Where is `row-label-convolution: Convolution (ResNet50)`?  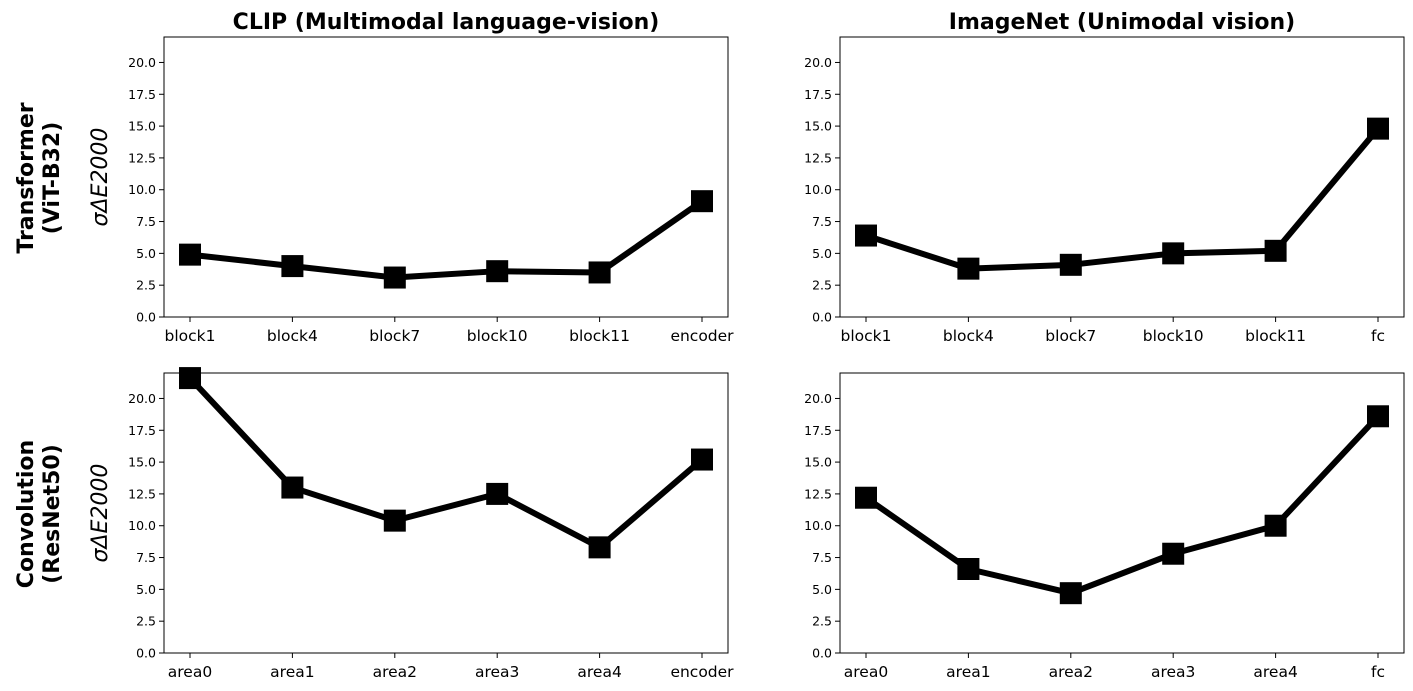
row-label-convolution: Convolution (ResNet50) is located at coordinates (39, 514).